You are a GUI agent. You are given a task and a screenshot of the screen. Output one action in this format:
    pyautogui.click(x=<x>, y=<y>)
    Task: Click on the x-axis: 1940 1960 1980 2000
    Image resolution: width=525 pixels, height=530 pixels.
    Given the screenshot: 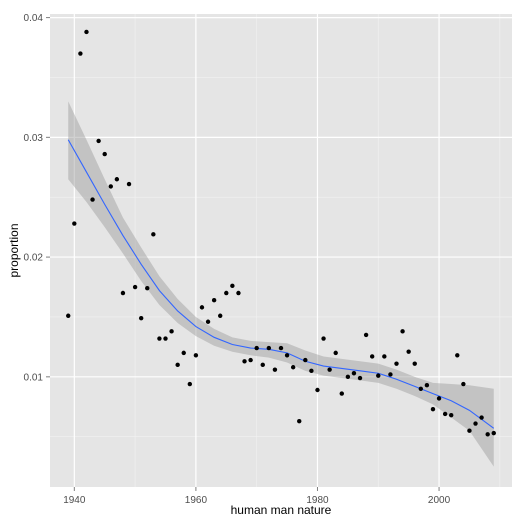 What is the action you would take?
    pyautogui.click(x=257, y=496)
    